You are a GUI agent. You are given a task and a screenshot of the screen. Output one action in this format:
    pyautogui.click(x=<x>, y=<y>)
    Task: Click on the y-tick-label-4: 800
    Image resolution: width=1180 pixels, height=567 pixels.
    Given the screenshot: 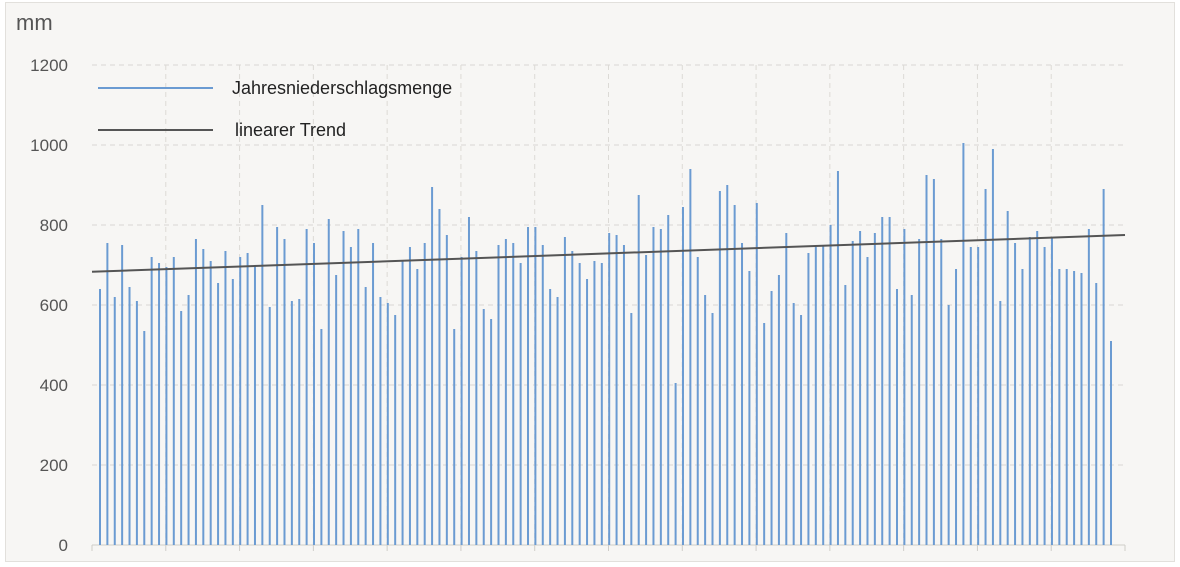 What is the action you would take?
    pyautogui.click(x=54, y=225)
    